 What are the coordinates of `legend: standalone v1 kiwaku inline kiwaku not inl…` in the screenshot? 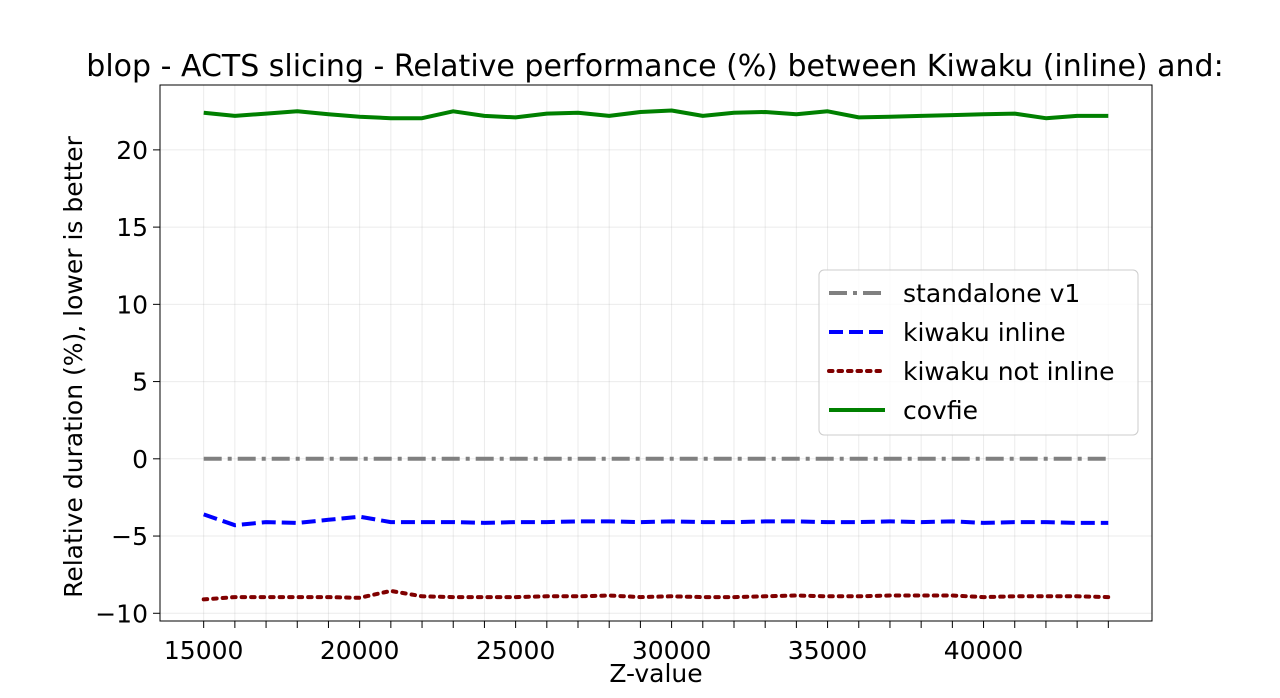 It's located at (978, 352).